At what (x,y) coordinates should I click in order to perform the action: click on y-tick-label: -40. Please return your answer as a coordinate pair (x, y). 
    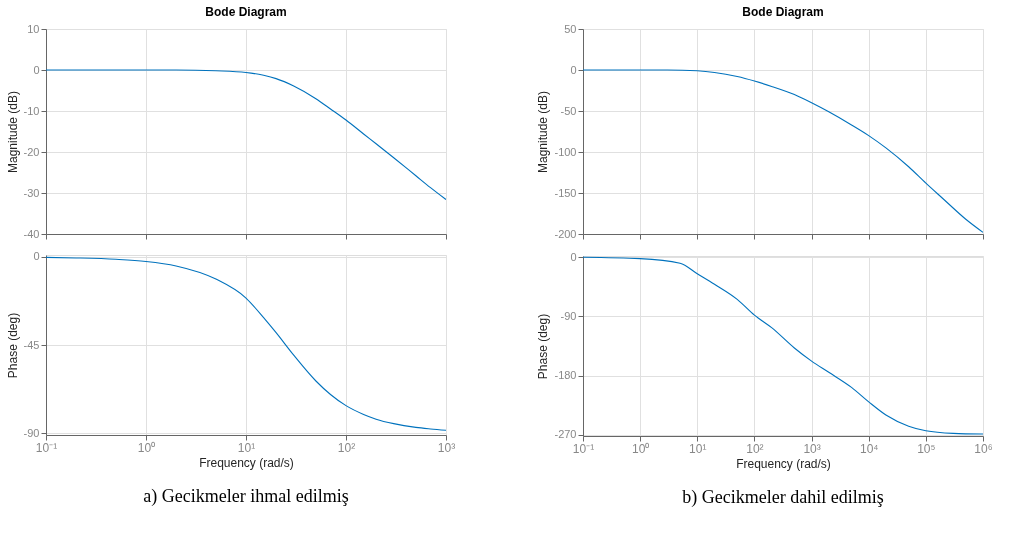
    Looking at the image, I should click on (31, 233).